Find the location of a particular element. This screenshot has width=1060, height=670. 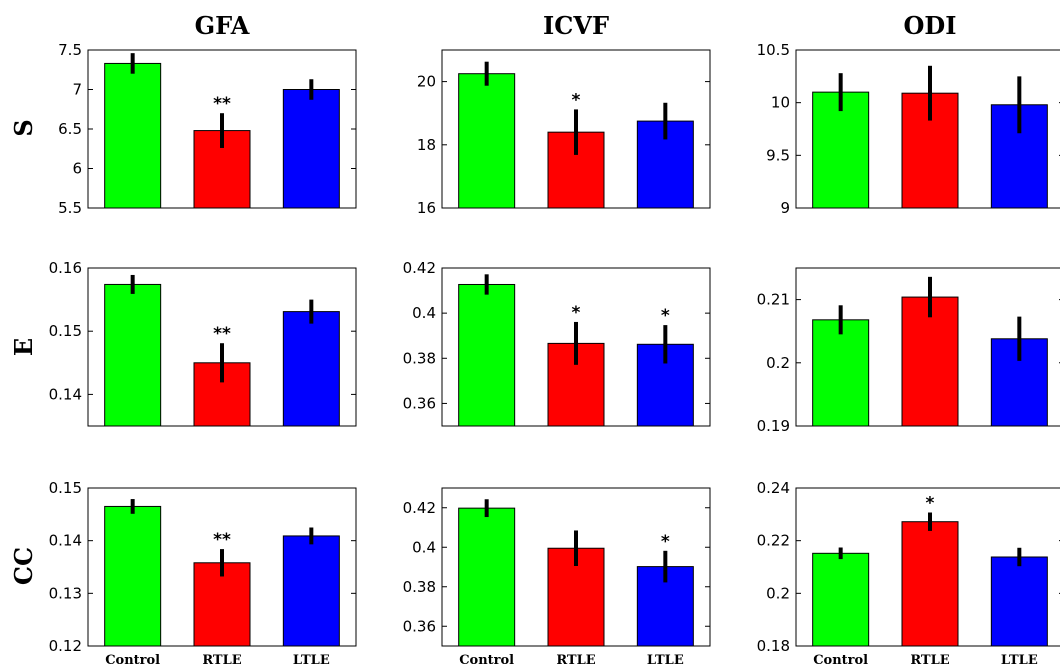

y-tick-label: 20 is located at coordinates (426, 82).